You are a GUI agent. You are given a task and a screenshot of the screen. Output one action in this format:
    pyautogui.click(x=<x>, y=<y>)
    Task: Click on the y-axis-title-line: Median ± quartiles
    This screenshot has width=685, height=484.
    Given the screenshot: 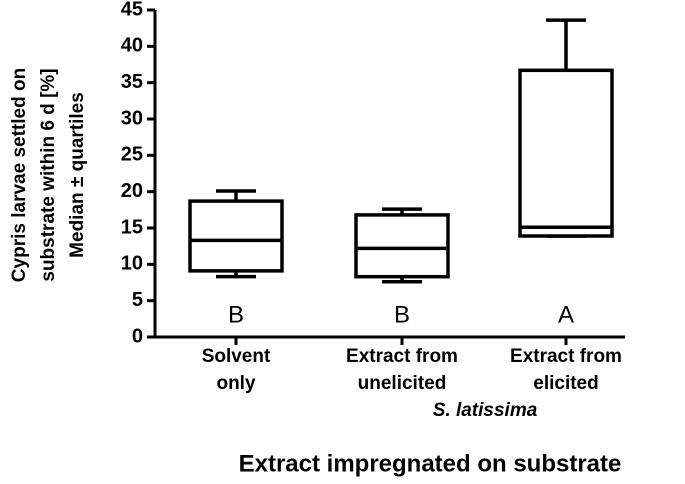 What is the action you would take?
    pyautogui.click(x=77, y=175)
    